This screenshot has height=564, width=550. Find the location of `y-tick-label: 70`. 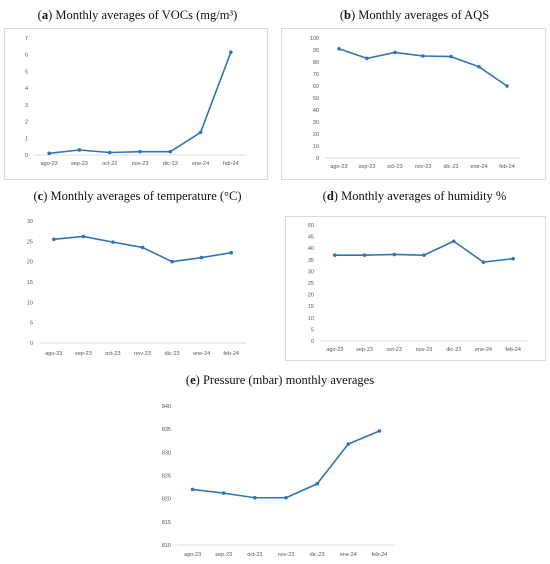

y-tick-label: 70 is located at coordinates (316, 75).